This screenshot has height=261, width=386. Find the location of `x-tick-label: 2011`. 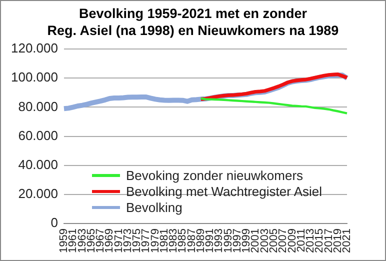

x-tick-label: 2011 is located at coordinates (301, 240).